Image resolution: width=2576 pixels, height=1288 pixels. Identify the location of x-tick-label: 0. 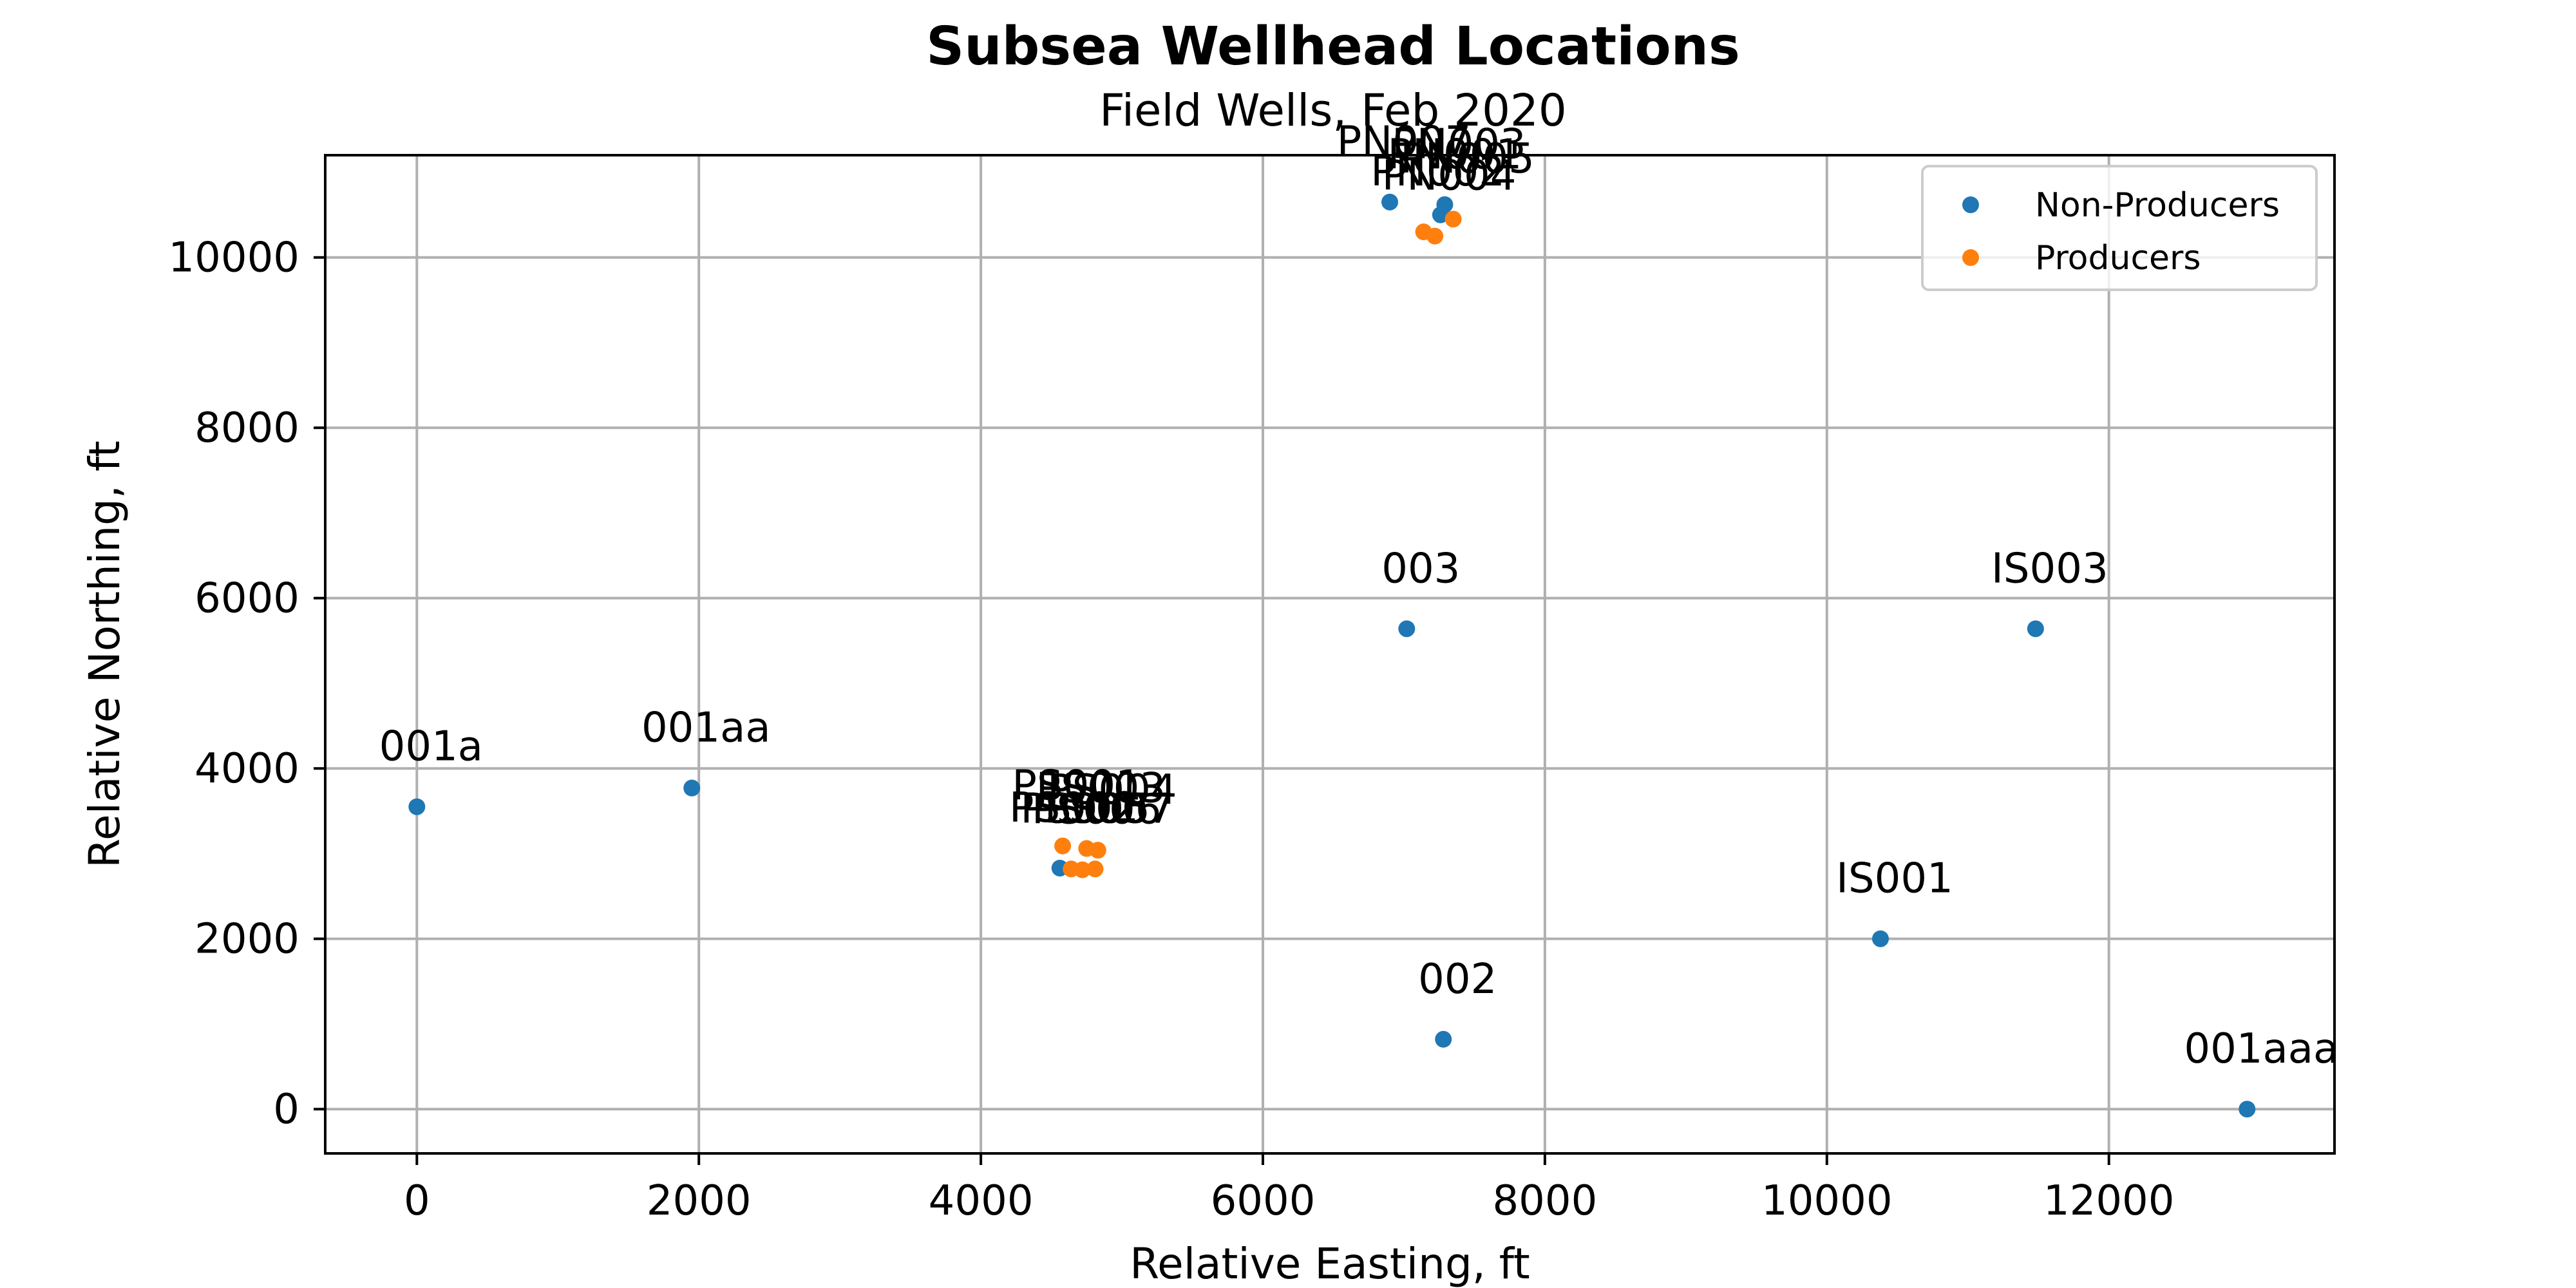
(417, 1201).